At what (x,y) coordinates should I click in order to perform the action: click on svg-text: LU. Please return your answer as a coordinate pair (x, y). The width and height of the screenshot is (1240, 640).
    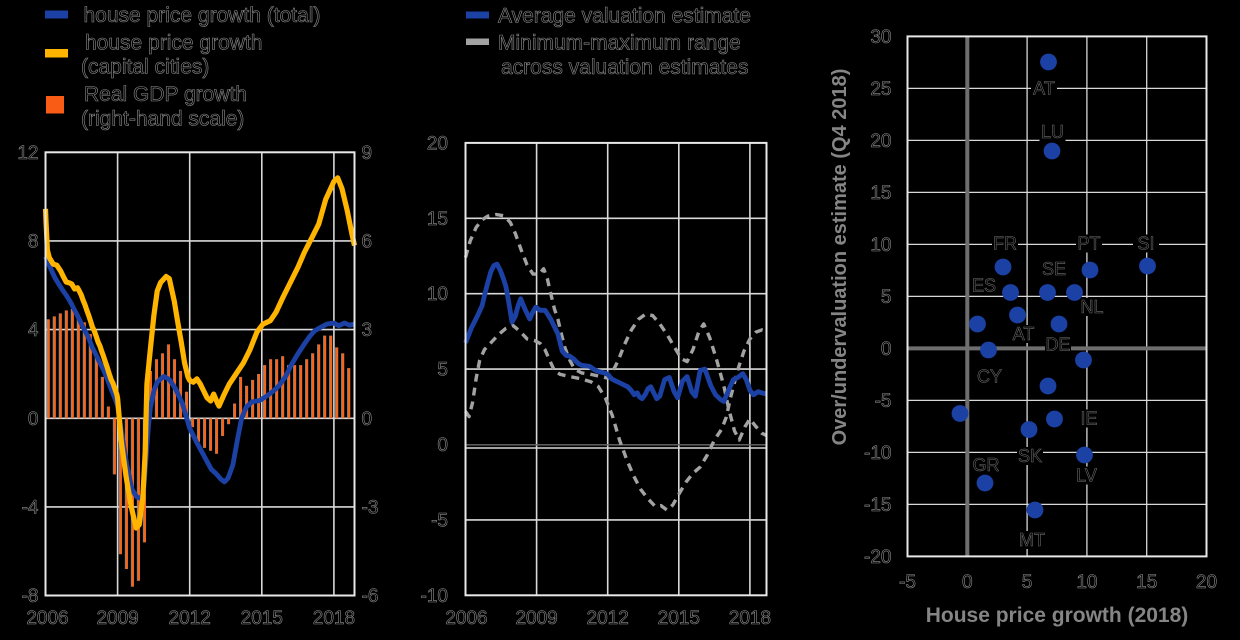
    Looking at the image, I should click on (1052, 132).